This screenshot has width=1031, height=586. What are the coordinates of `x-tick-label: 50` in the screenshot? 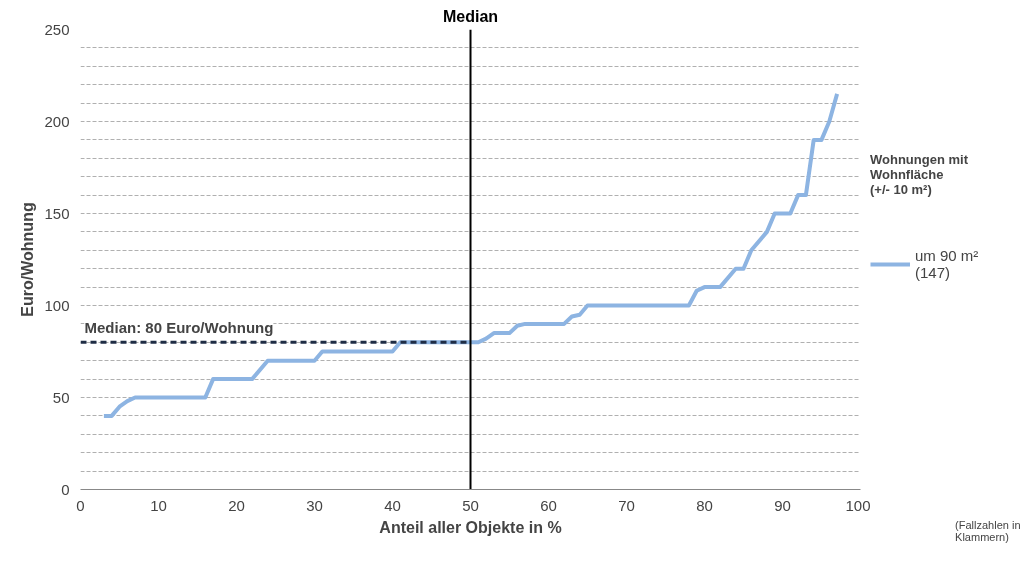 It's located at (470, 505).